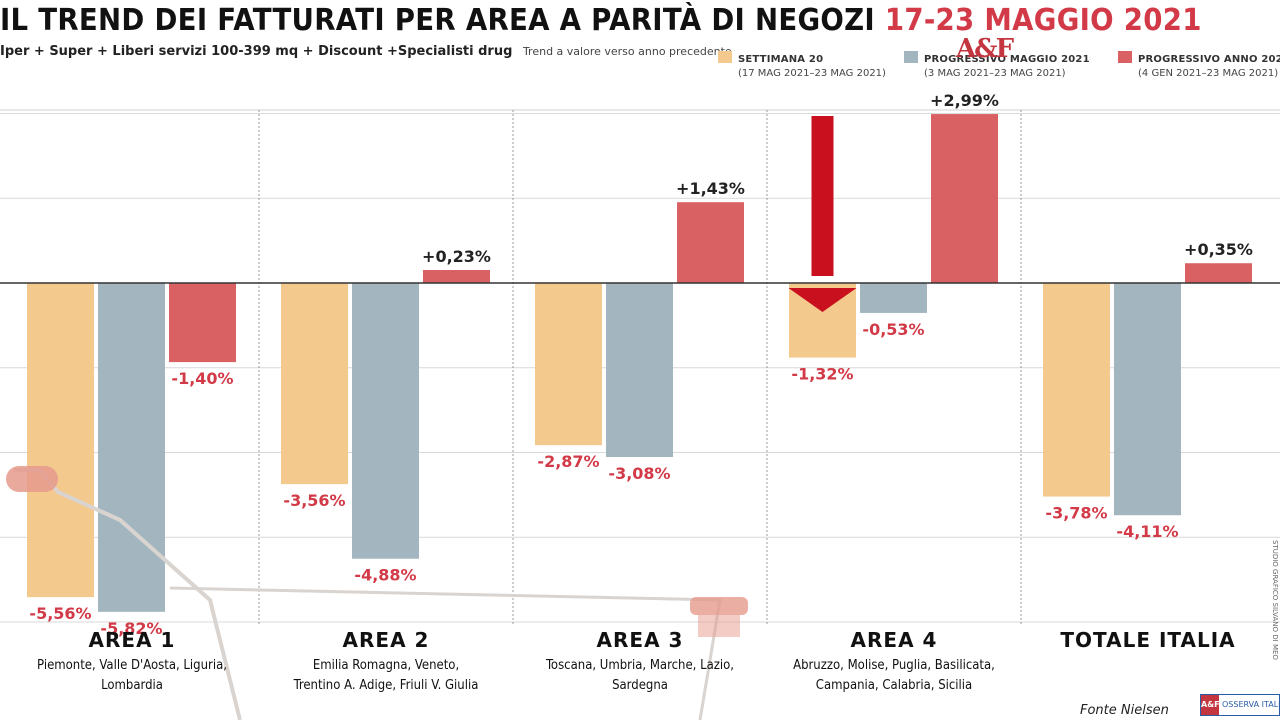 The height and width of the screenshot is (720, 1280). What do you see at coordinates (445, 653) in the screenshot?
I see `cart-basket-line` at bounding box center [445, 653].